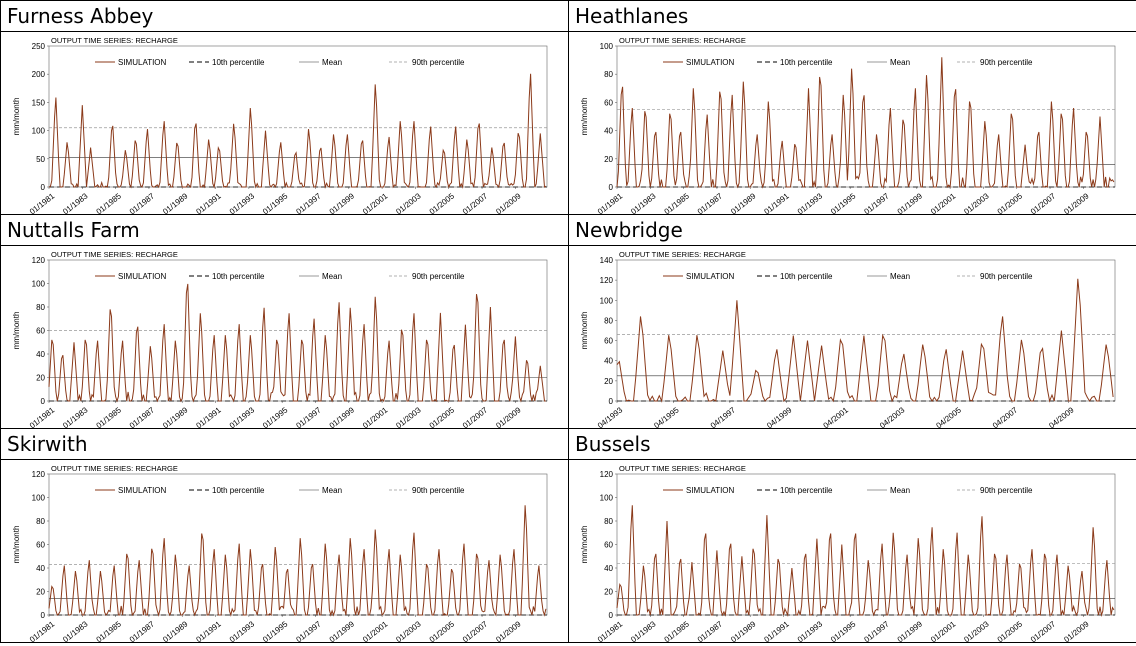 The width and height of the screenshot is (1136, 646). What do you see at coordinates (1061, 416) in the screenshot?
I see `x-tick-label: 04/2009` at bounding box center [1061, 416].